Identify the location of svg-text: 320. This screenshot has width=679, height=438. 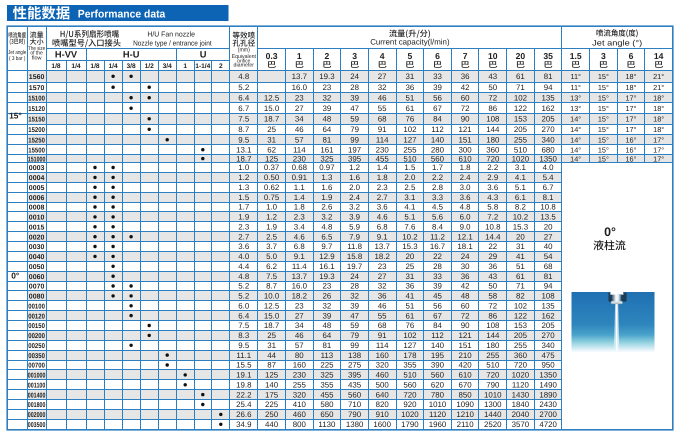
(300, 394).